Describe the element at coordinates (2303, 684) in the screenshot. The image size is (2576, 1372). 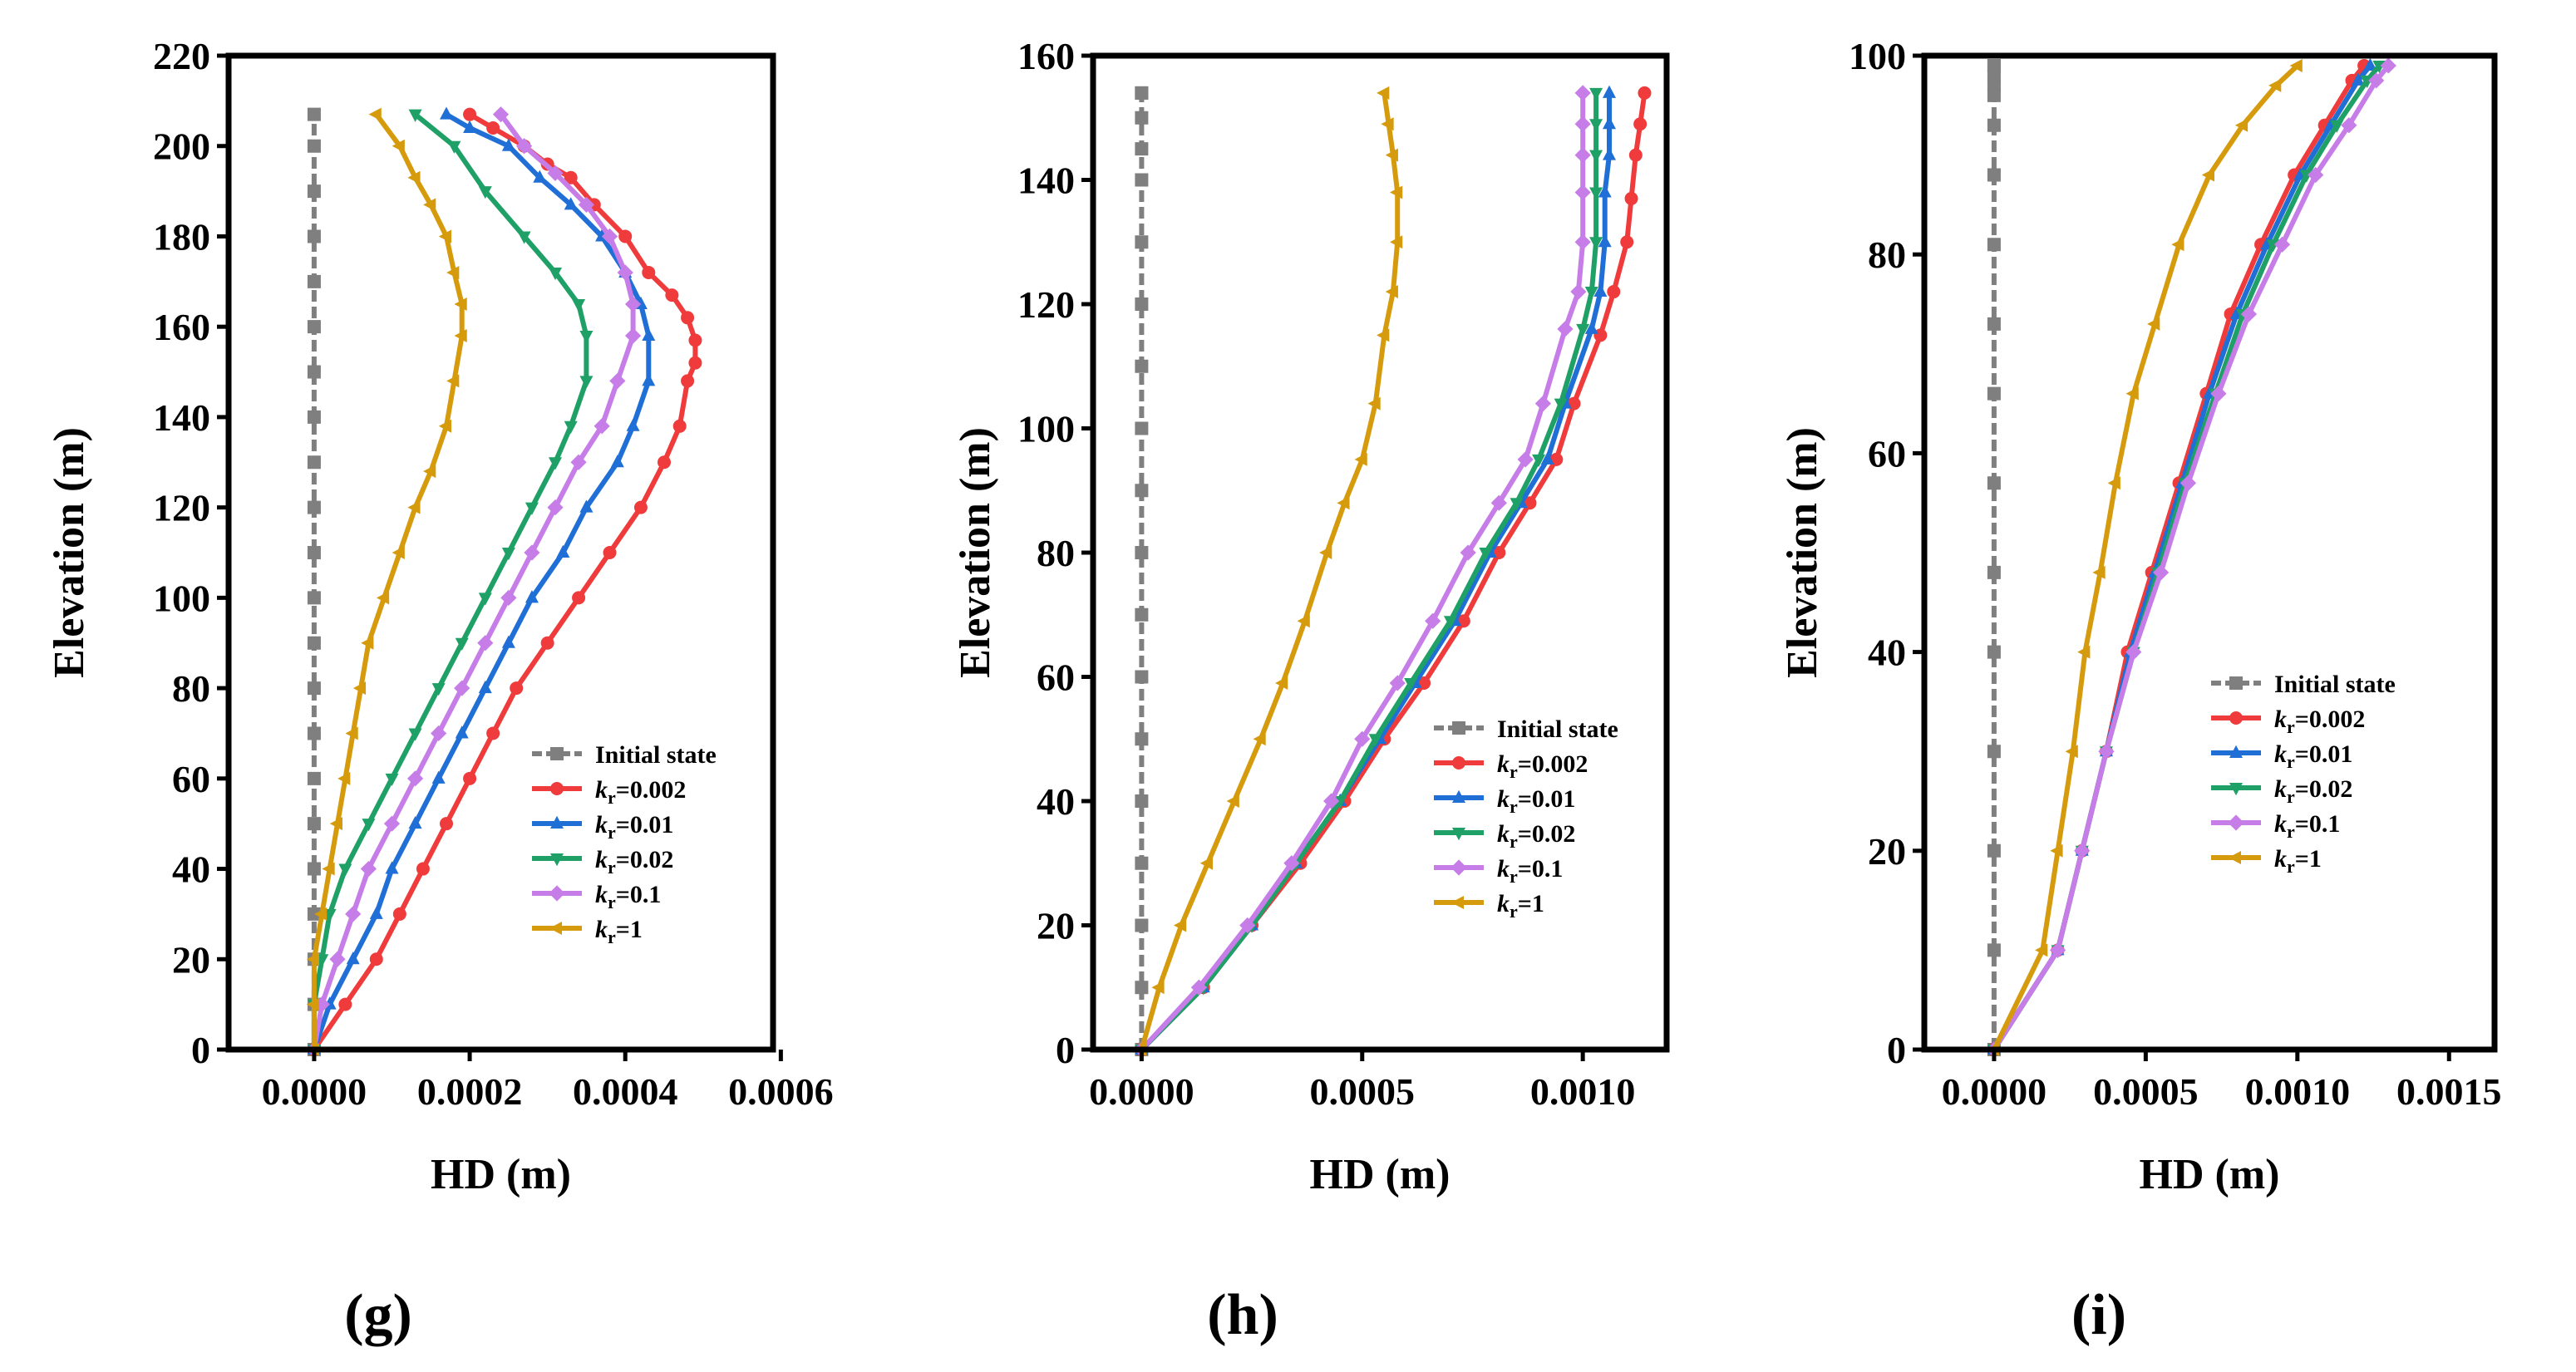
I see `legend-item: Initial state` at that location.